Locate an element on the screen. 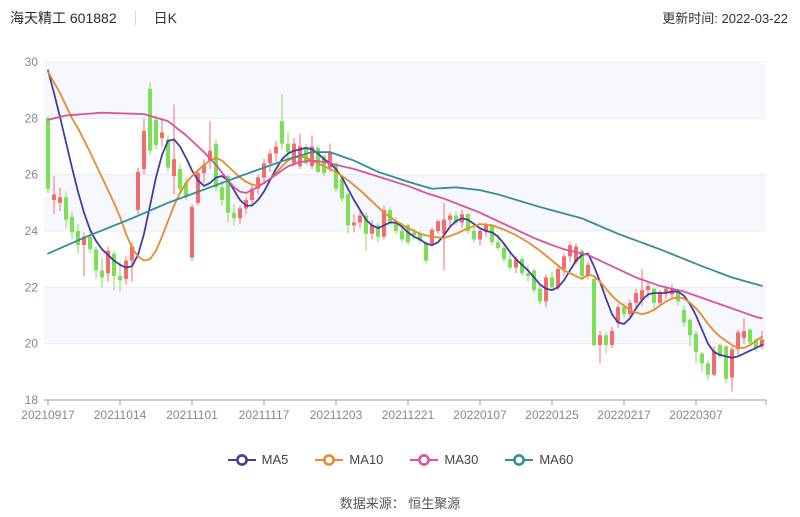 The image size is (800, 517). legend-item-ma30: MA30 is located at coordinates (443, 459).